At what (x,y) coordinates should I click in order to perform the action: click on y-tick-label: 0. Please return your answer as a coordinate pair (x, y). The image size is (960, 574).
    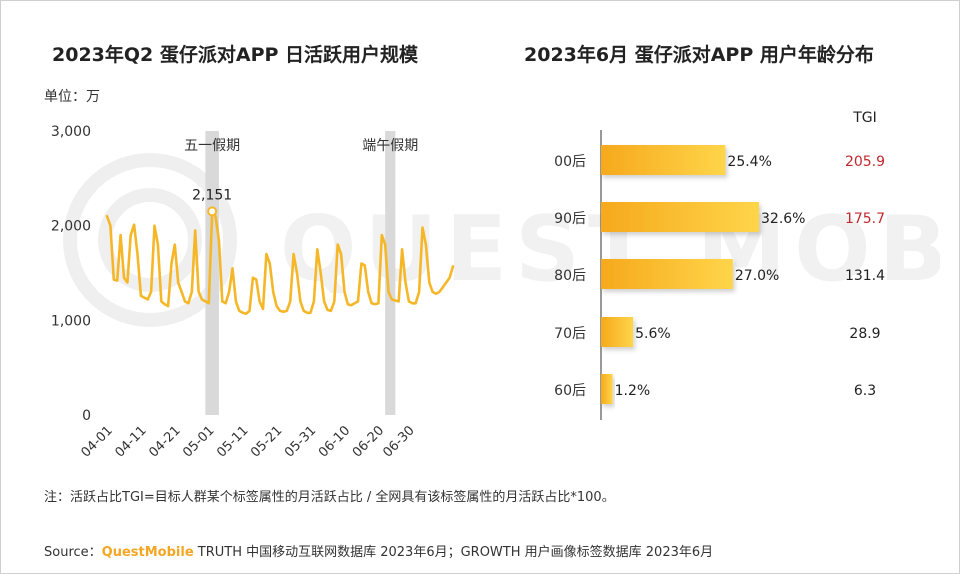
    Looking at the image, I should click on (86, 416).